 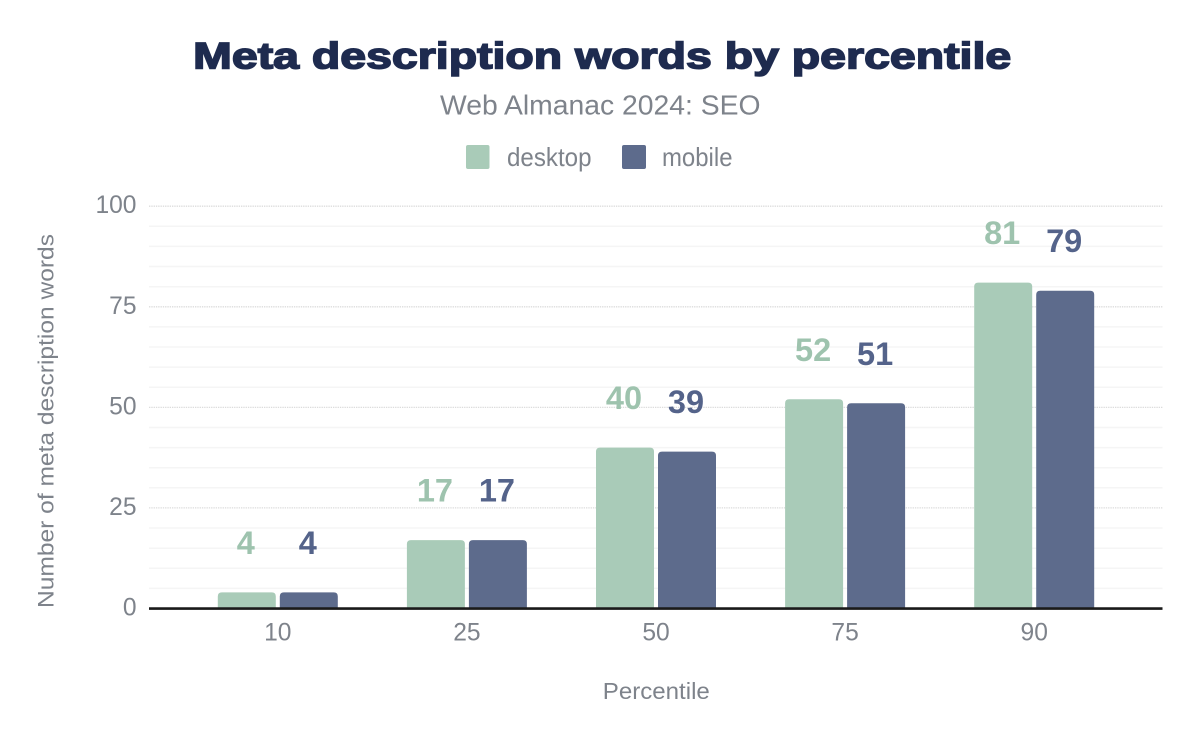 I want to click on svg-text: 52, so click(x=813, y=350).